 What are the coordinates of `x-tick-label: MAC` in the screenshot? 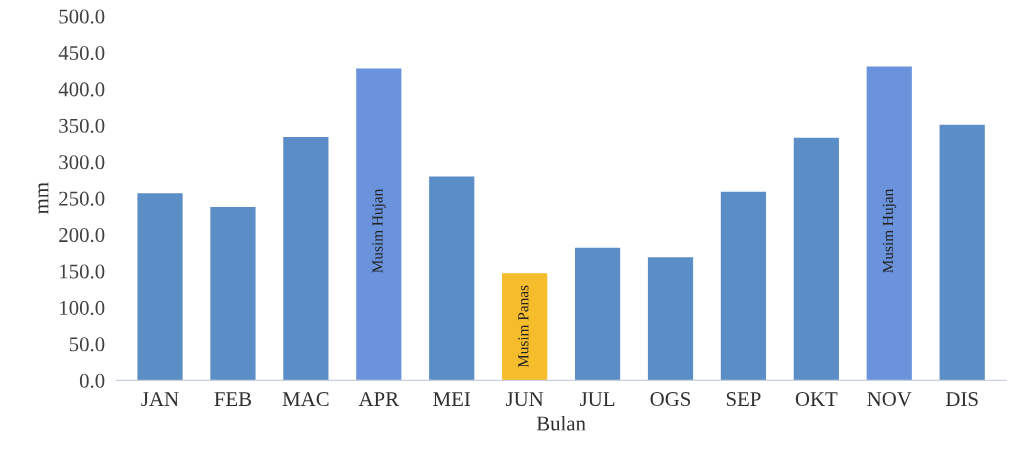 It's located at (305, 399).